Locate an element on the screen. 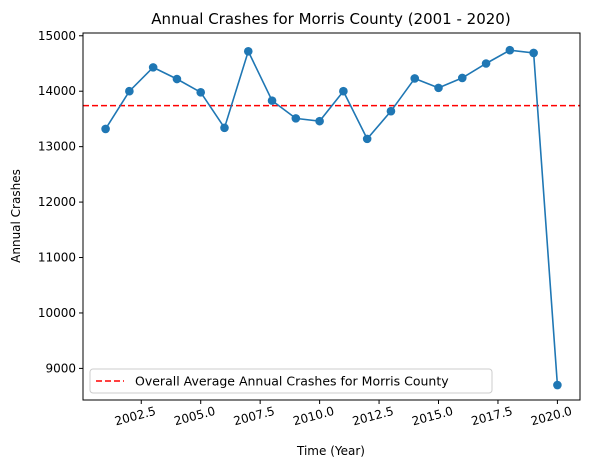  data-point-2017 is located at coordinates (486, 63).